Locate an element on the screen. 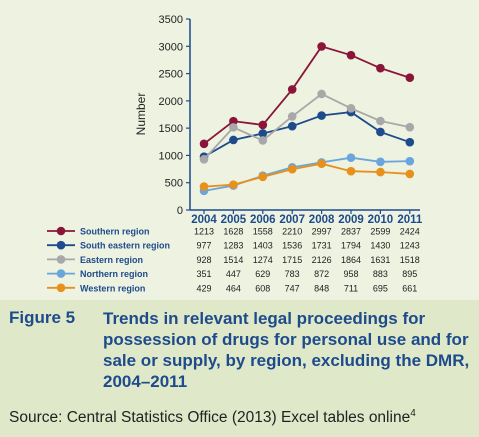 Image resolution: width=479 pixels, height=437 pixels. table-data-value: 2126 is located at coordinates (322, 260).